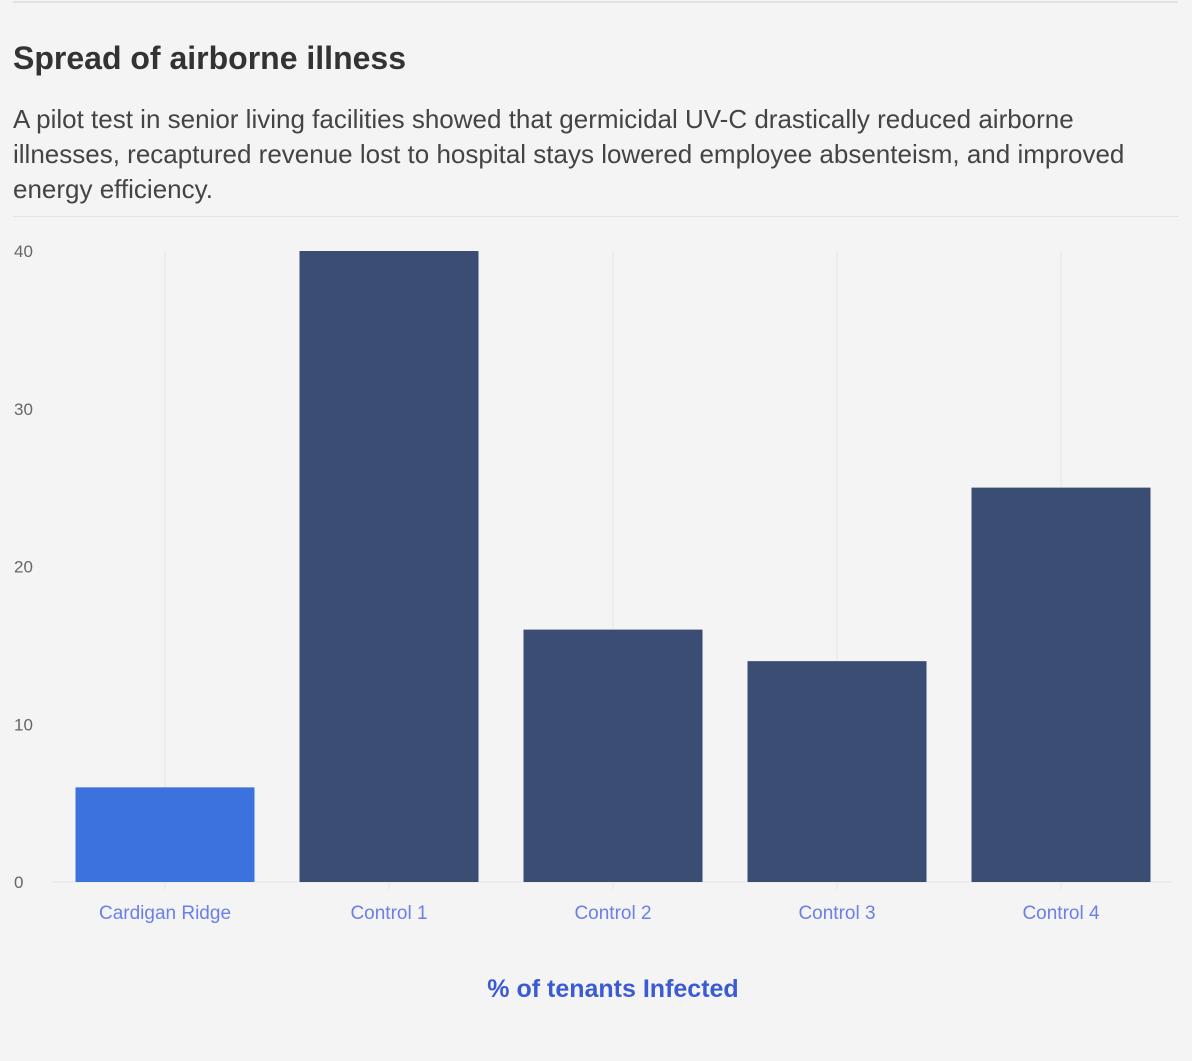  Describe the element at coordinates (612, 989) in the screenshot. I see `x-axis-label: % of tenants Infected` at that location.